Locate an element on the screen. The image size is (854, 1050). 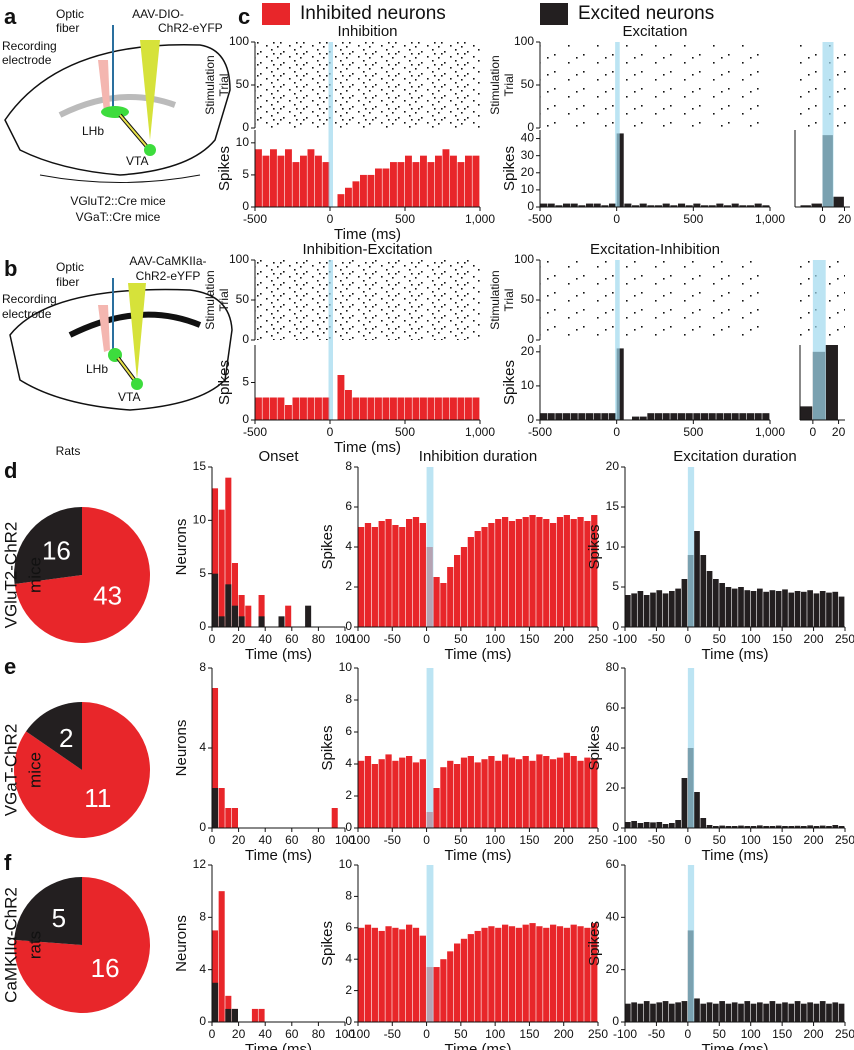
y-tick-label: 40 is located at coordinates (528, 138).